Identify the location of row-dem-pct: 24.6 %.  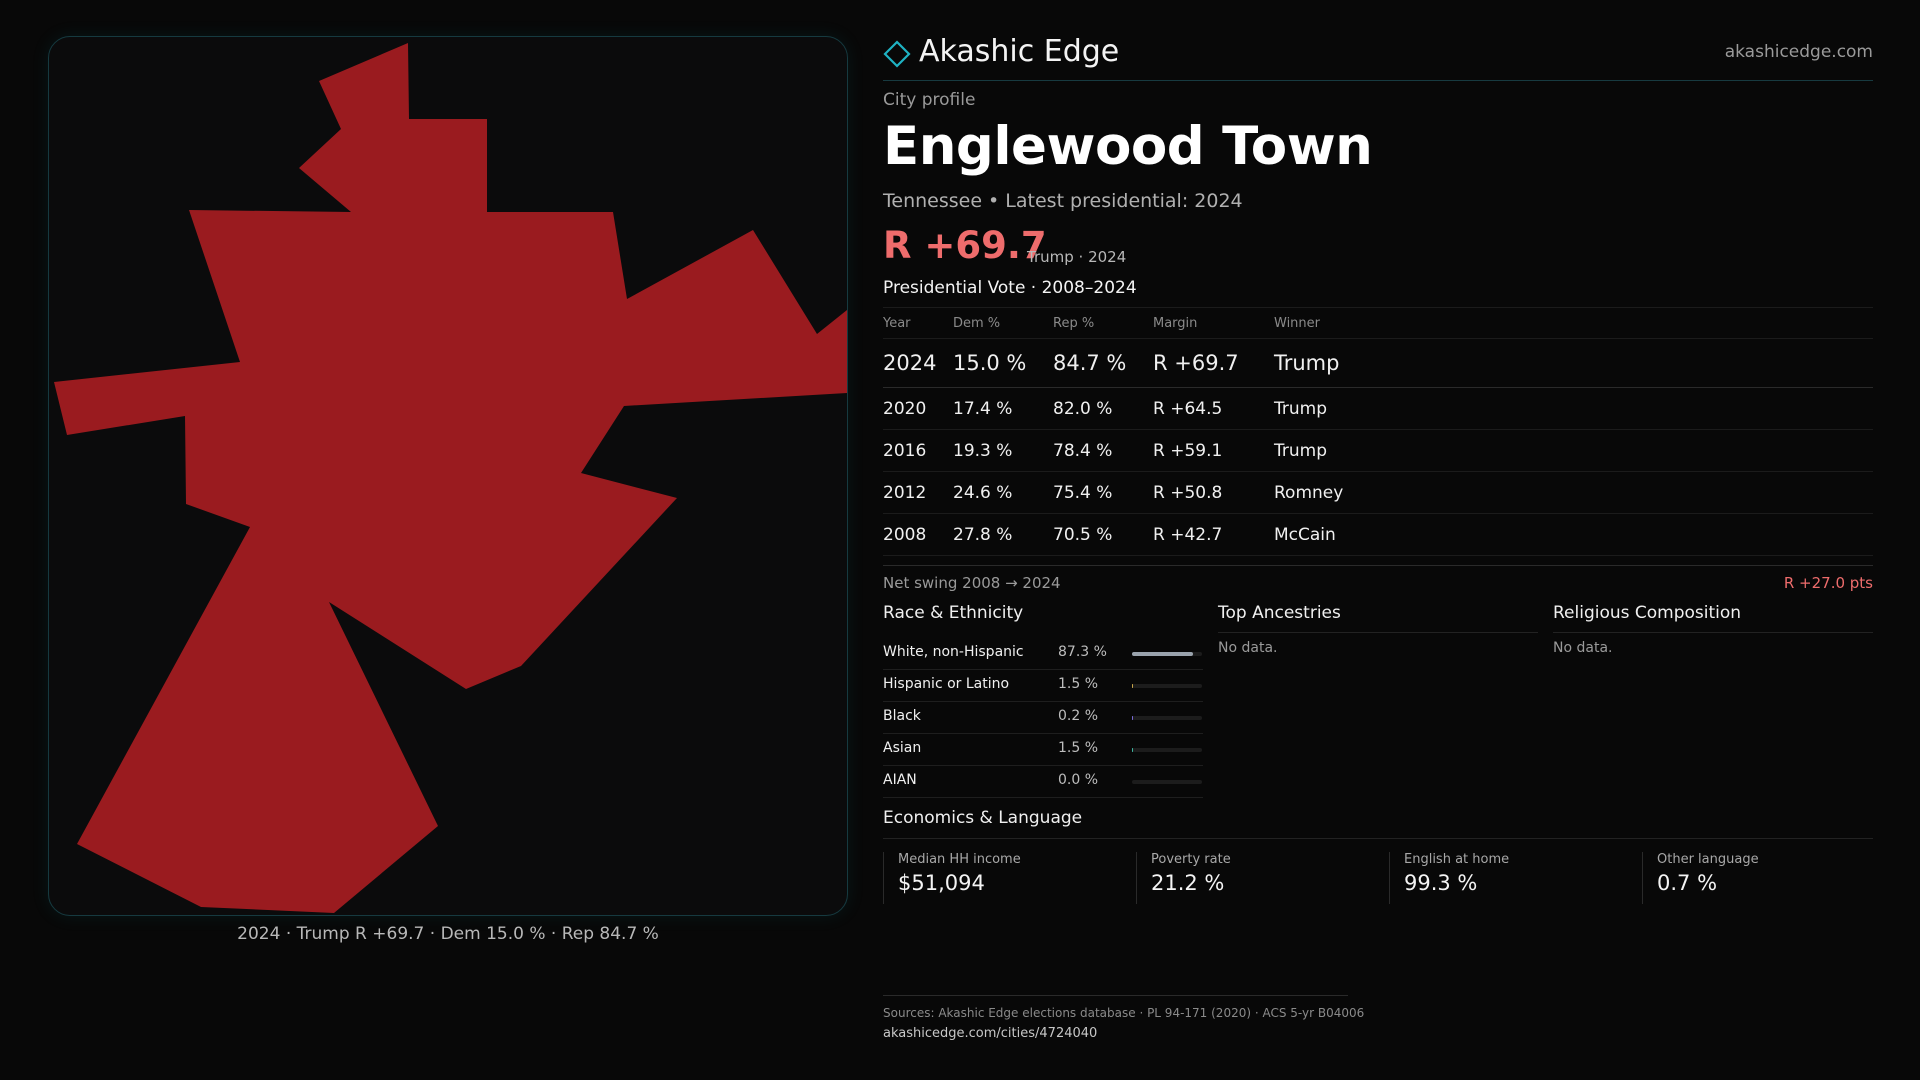
(1003, 492).